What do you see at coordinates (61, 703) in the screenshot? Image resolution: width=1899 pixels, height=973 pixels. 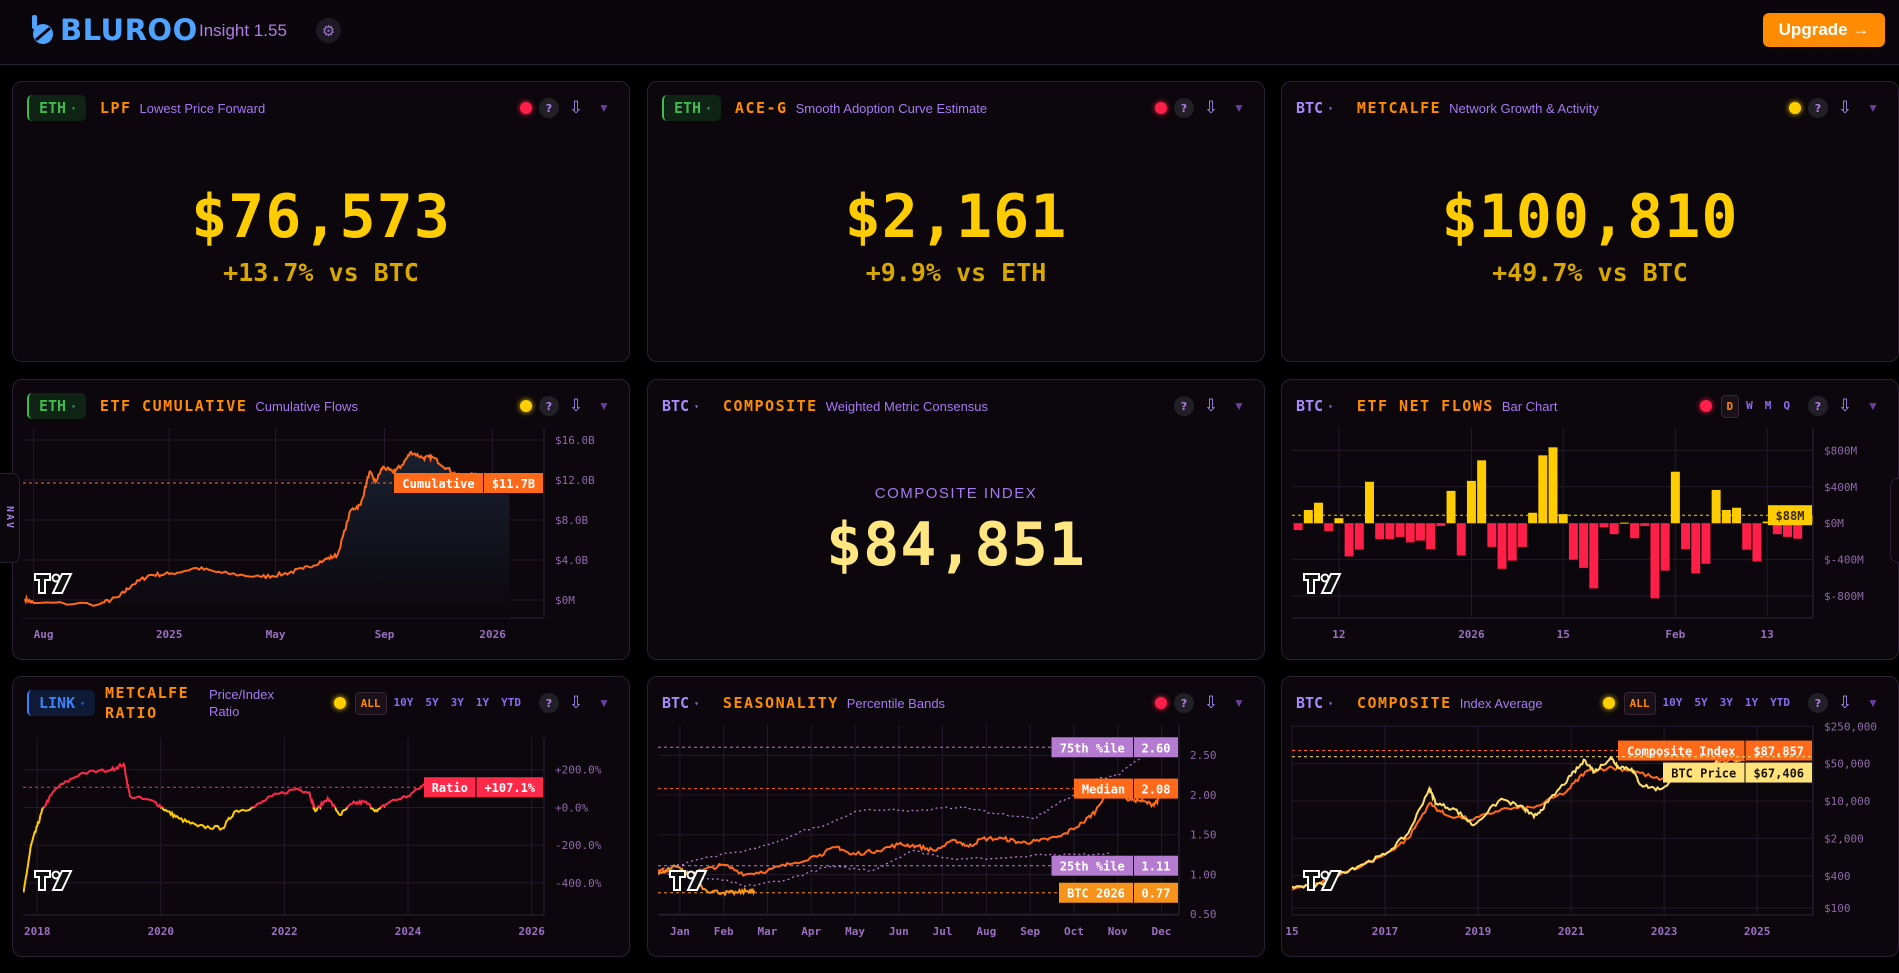 I see `asset-selector: LINK ▾` at bounding box center [61, 703].